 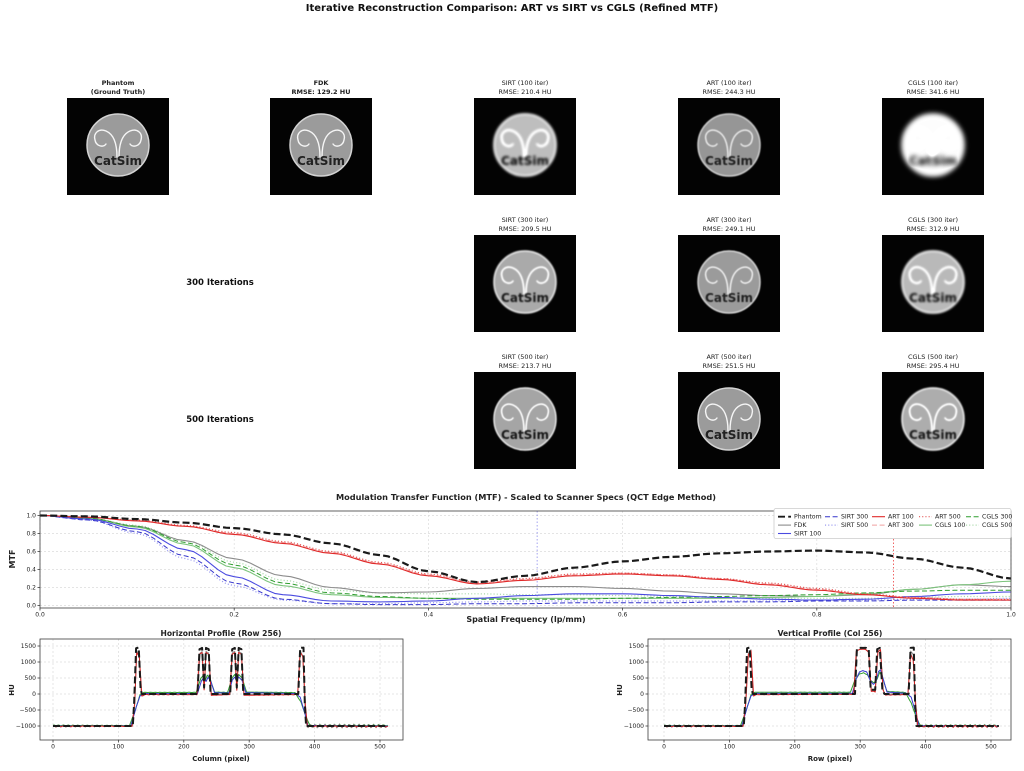 What do you see at coordinates (525, 87) in the screenshot?
I see `cell-sirt-100-label: SIRT (100 iter) RMSE: 210.4 HU` at bounding box center [525, 87].